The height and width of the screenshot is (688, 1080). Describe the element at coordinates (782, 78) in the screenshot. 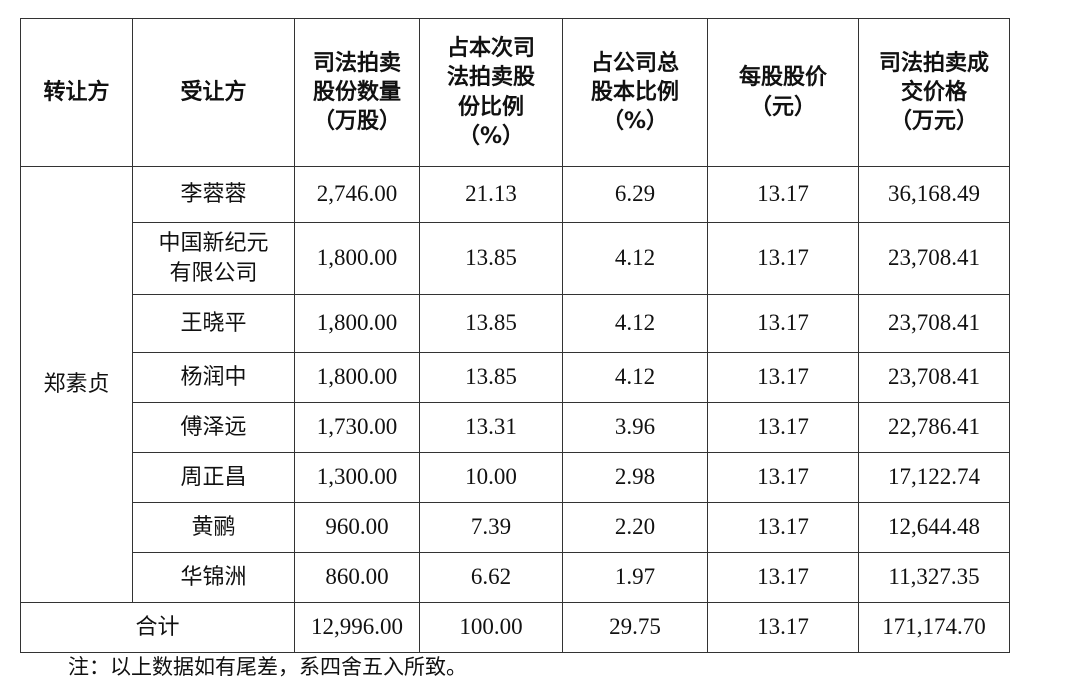

I see `header-line: 每股股价` at that location.